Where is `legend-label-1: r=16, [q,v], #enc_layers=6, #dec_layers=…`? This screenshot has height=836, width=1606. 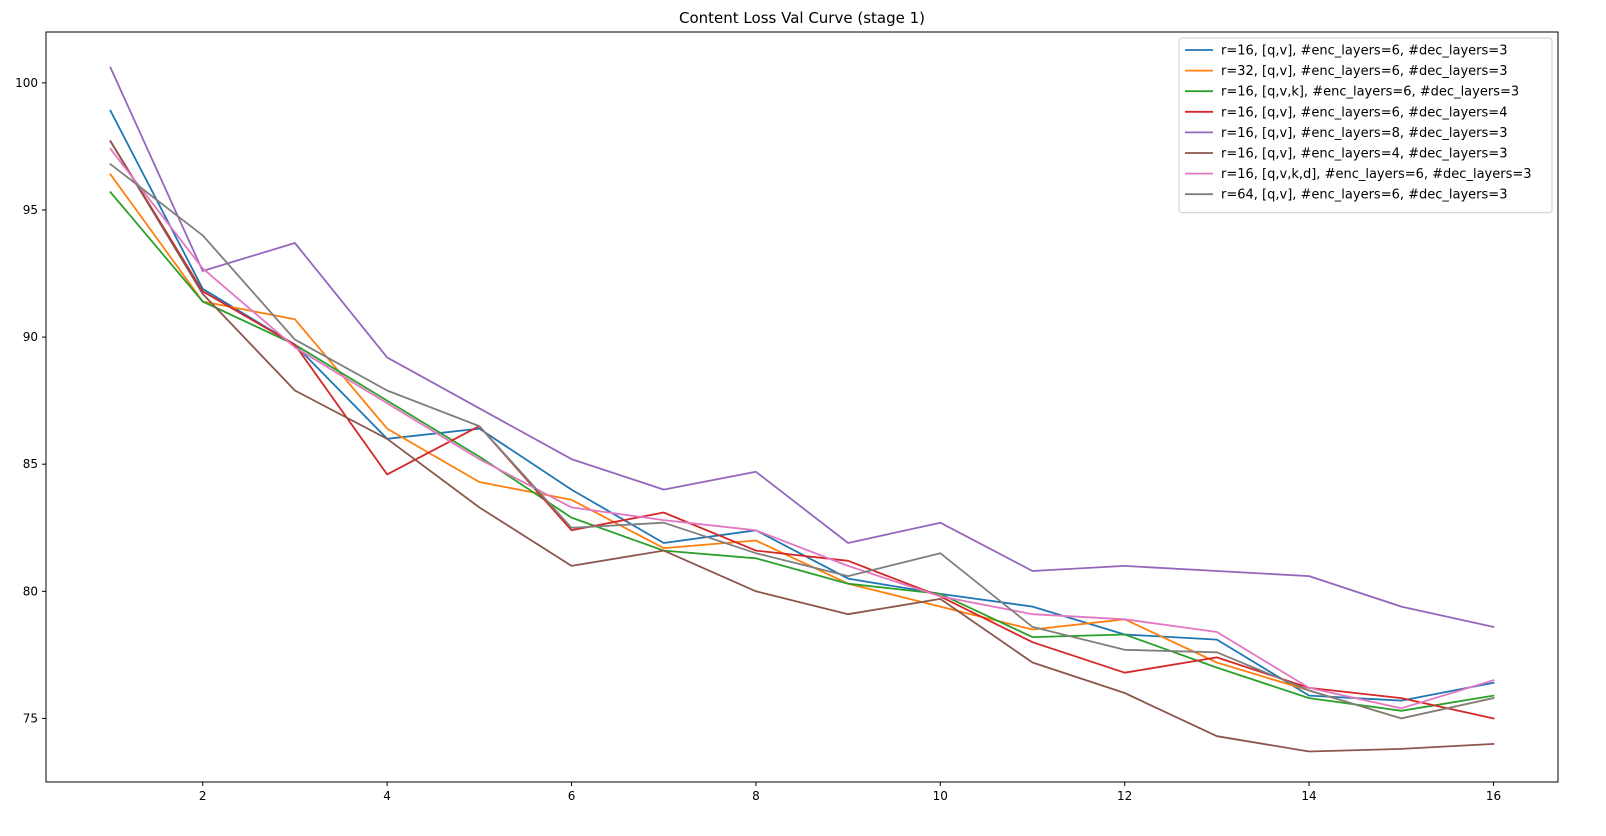 legend-label-1: r=16, [q,v], #enc_layers=6, #dec_layers=… is located at coordinates (1364, 51).